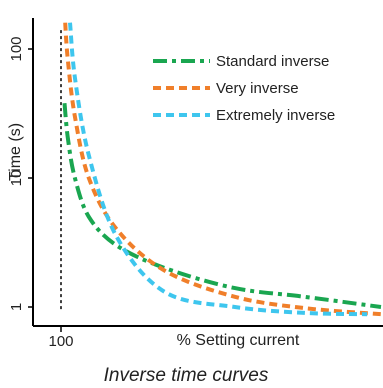 This screenshot has width=383, height=388. Describe the element at coordinates (257, 88) in the screenshot. I see `legend-label: Very inverse` at that location.